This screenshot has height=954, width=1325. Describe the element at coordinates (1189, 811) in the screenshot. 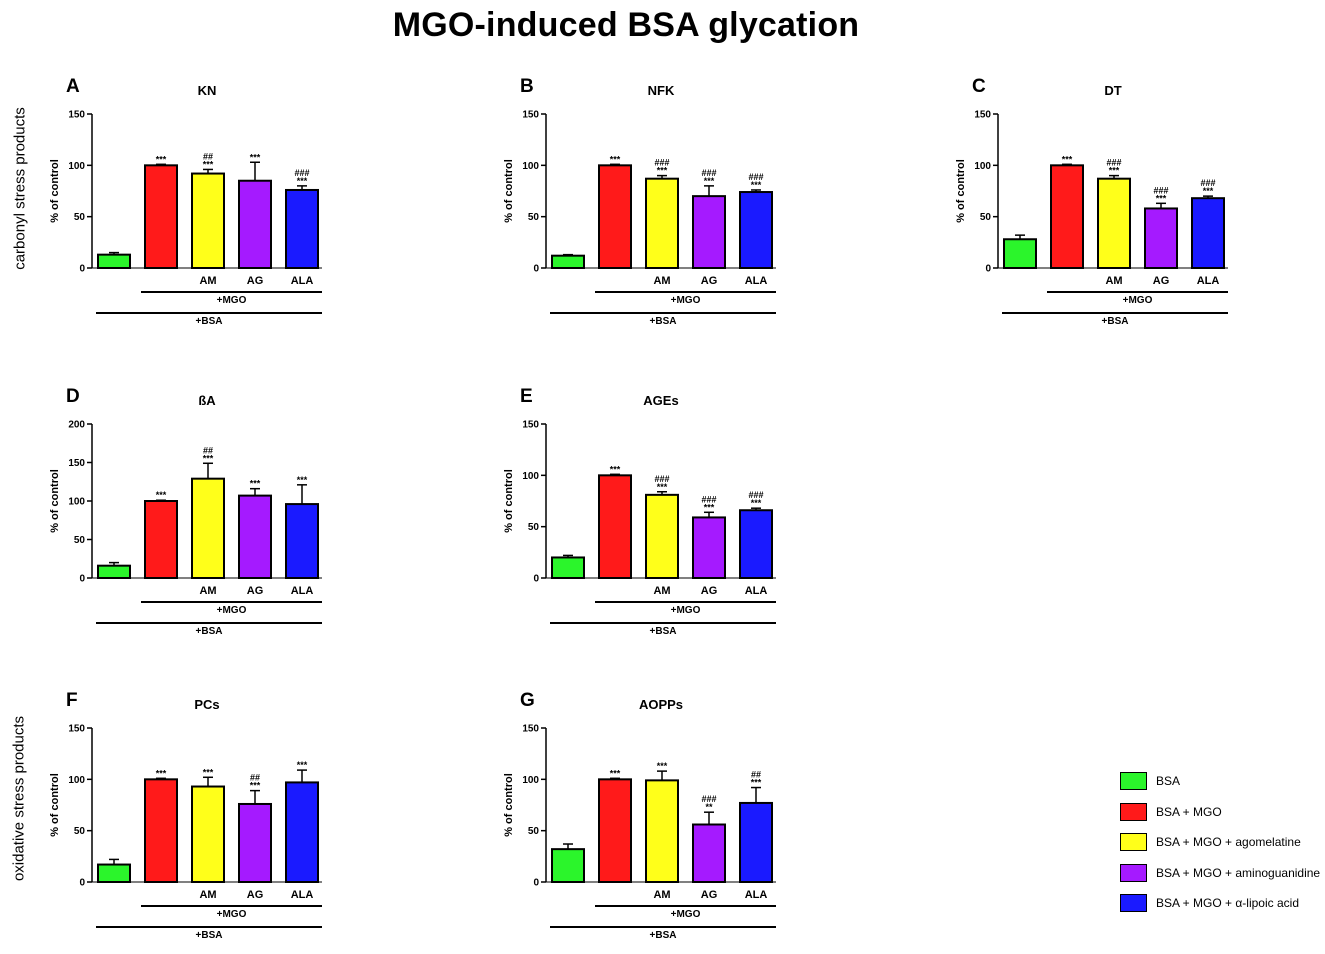

I see `legend-label-mgo: BSA + MGO` at that location.